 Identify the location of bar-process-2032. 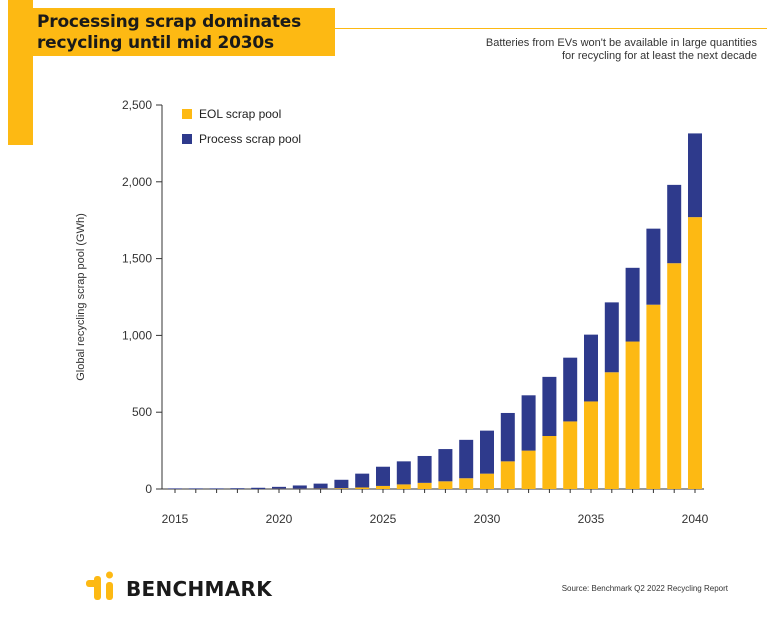
(528, 423).